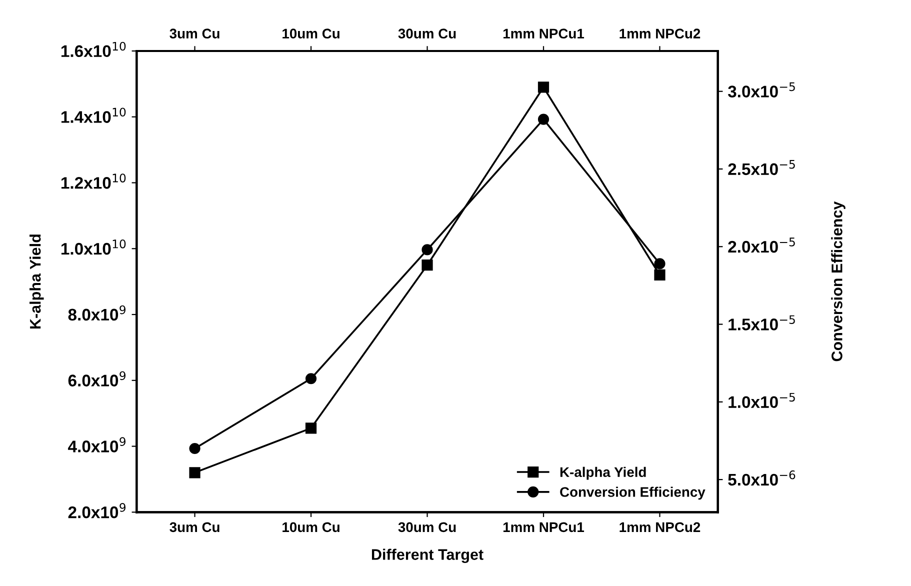 This screenshot has height=586, width=911. I want to click on x-axis-title: Different Target, so click(428, 556).